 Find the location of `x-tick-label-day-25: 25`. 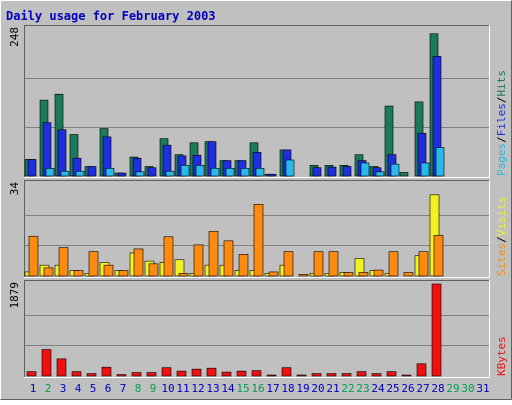

x-tick-label-day-25: 25 is located at coordinates (392, 388).